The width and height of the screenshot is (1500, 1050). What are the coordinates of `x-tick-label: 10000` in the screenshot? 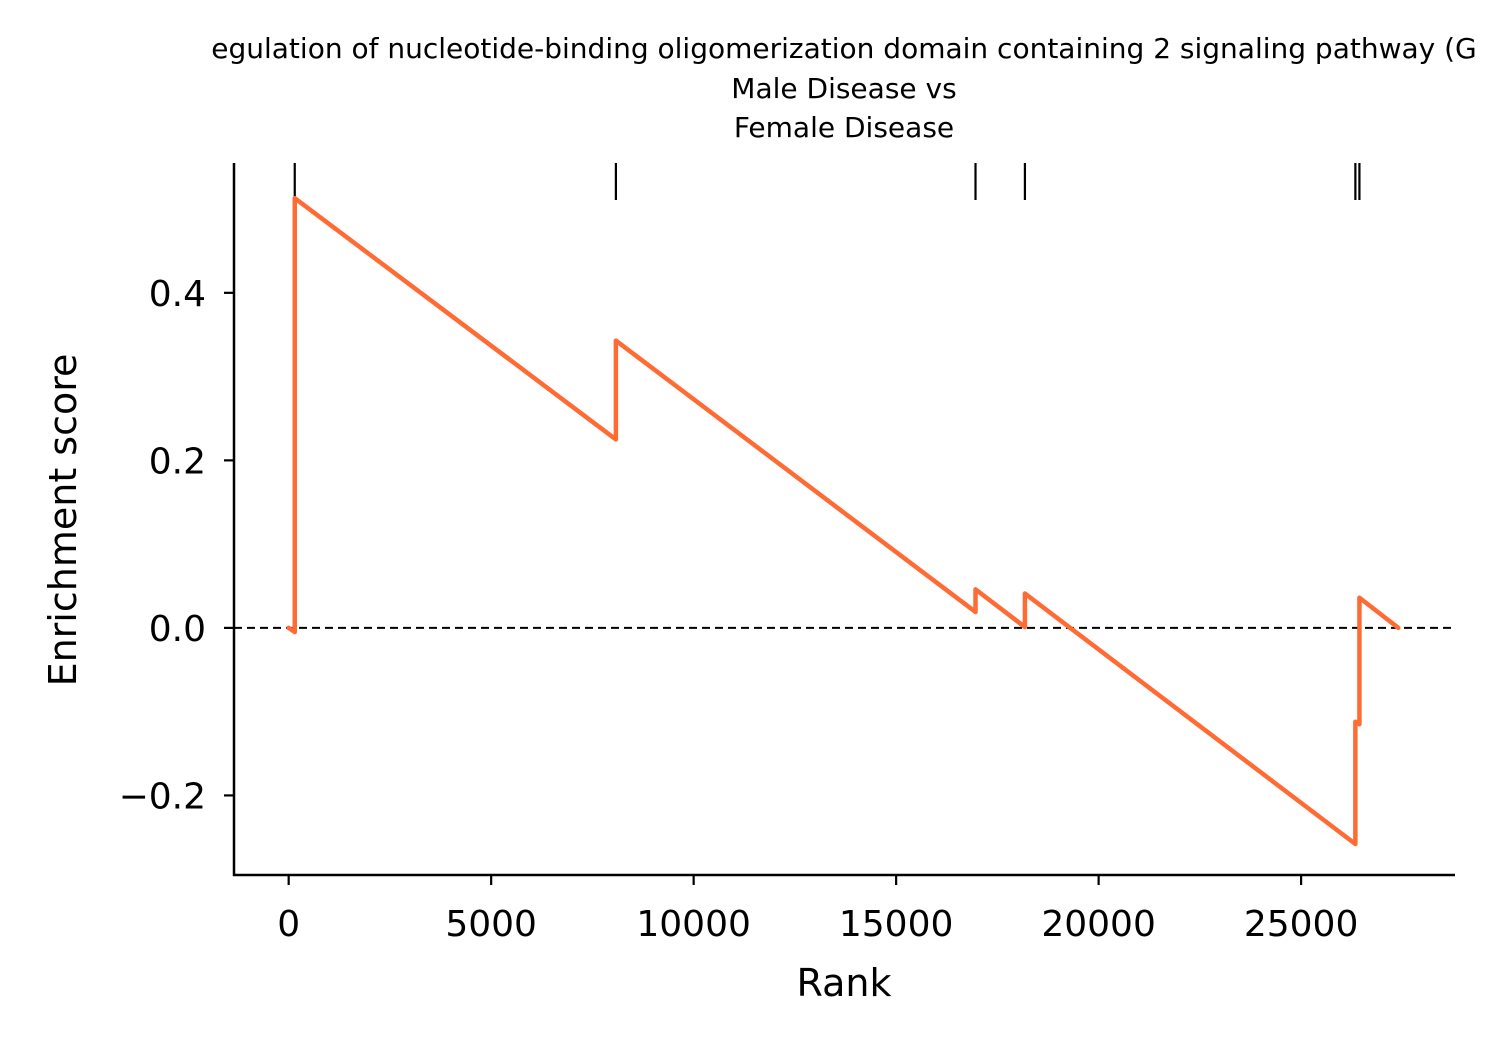 It's located at (693, 924).